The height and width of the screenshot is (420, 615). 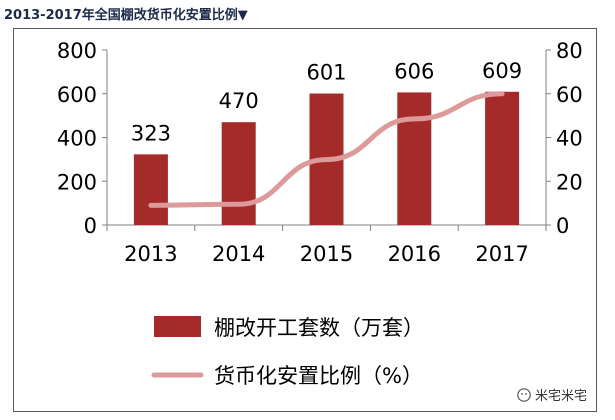 I want to click on y-left-tick-label: 600, so click(x=77, y=95).